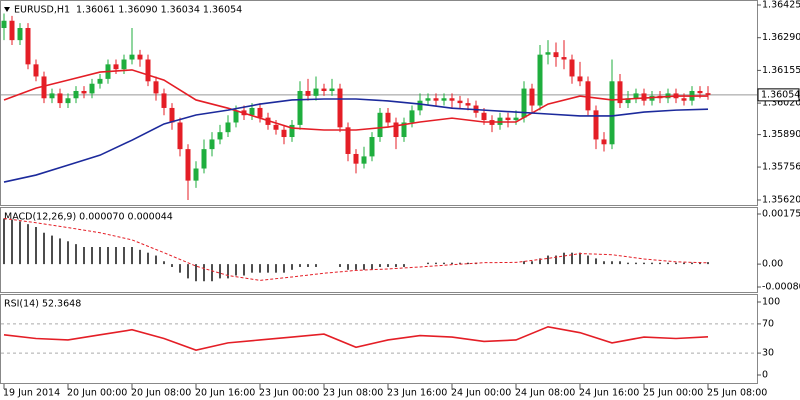 This screenshot has width=800, height=400. Describe the element at coordinates (673, 393) in the screenshot. I see `x-tick-label: 25 Jun 00:00` at that location.